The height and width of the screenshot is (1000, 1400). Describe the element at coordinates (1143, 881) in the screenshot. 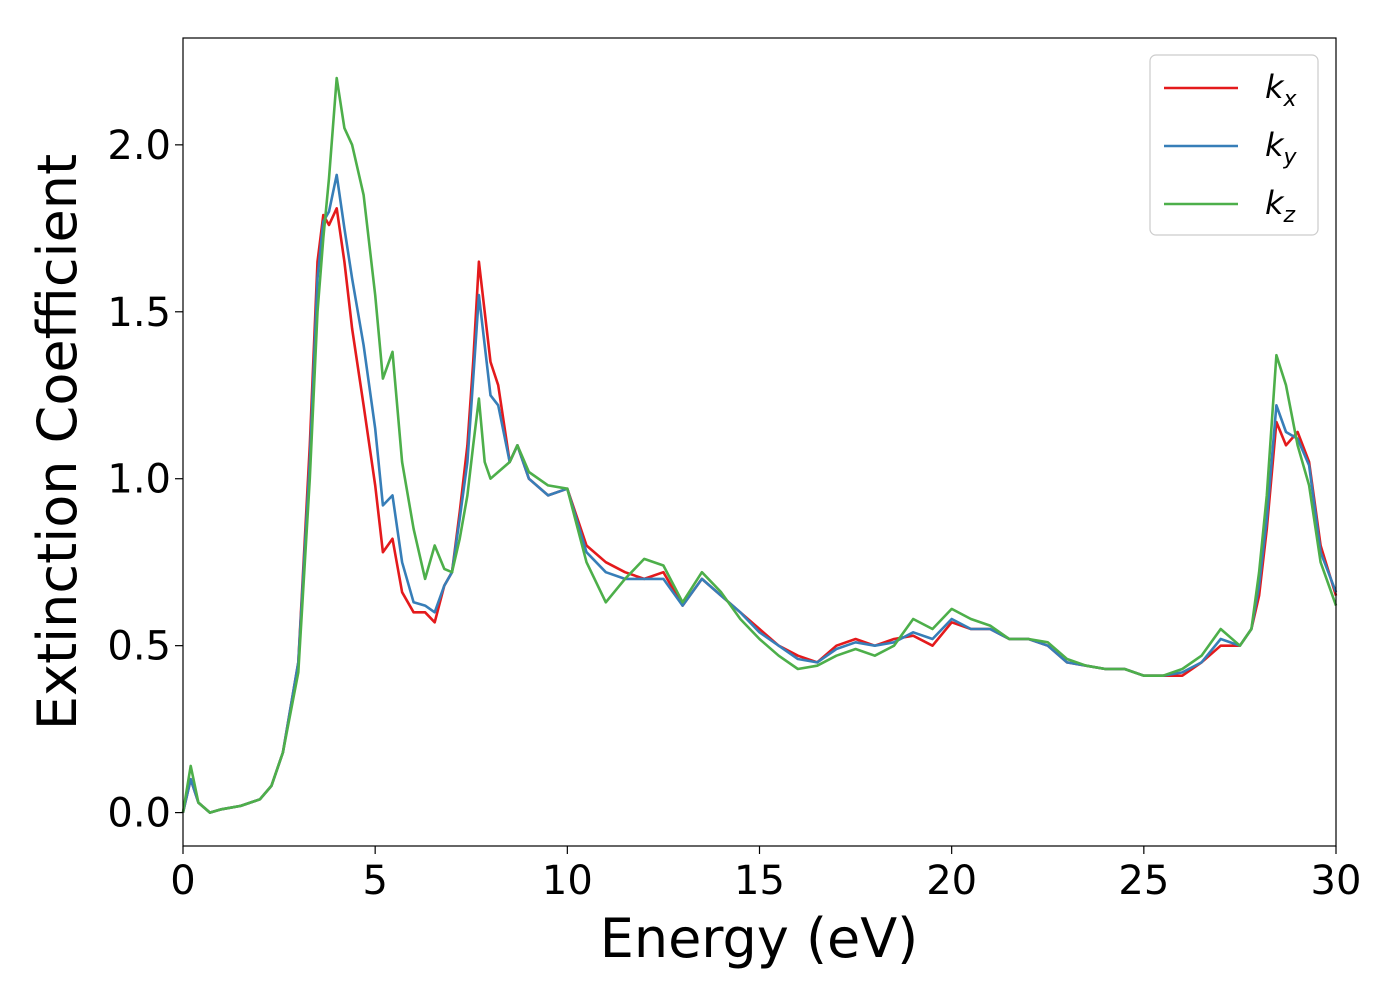

I see `x-tick-label: 25` at that location.